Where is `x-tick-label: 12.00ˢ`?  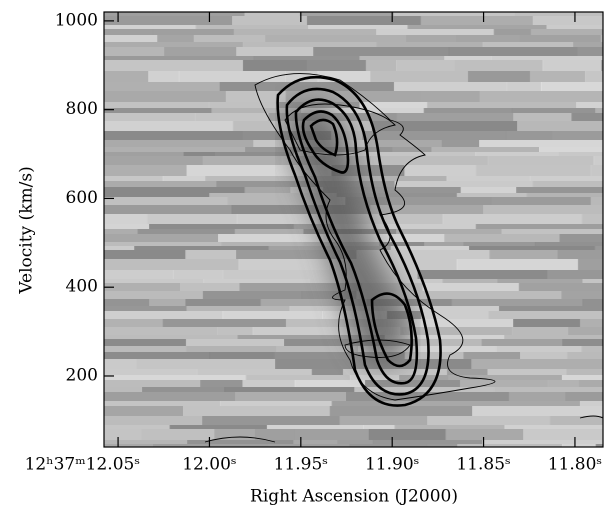
x-tick-label: 12.00ˢ is located at coordinates (209, 465).